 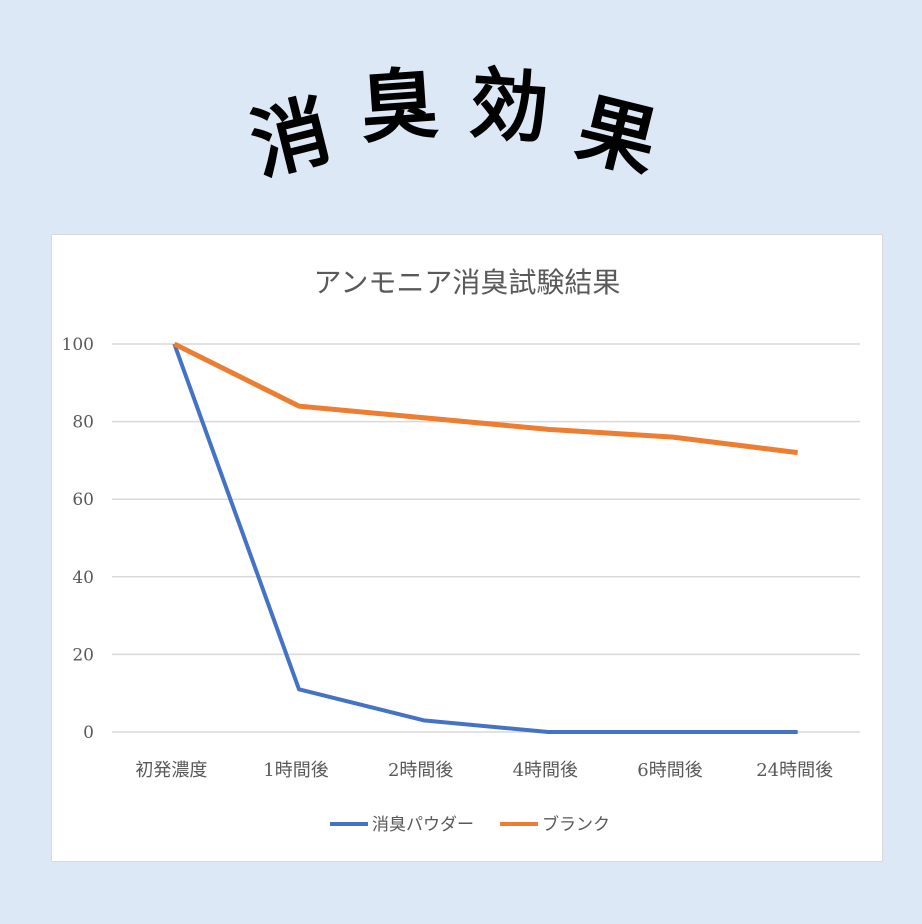 I want to click on x-tick-label: 2時間後, so click(x=420, y=770).